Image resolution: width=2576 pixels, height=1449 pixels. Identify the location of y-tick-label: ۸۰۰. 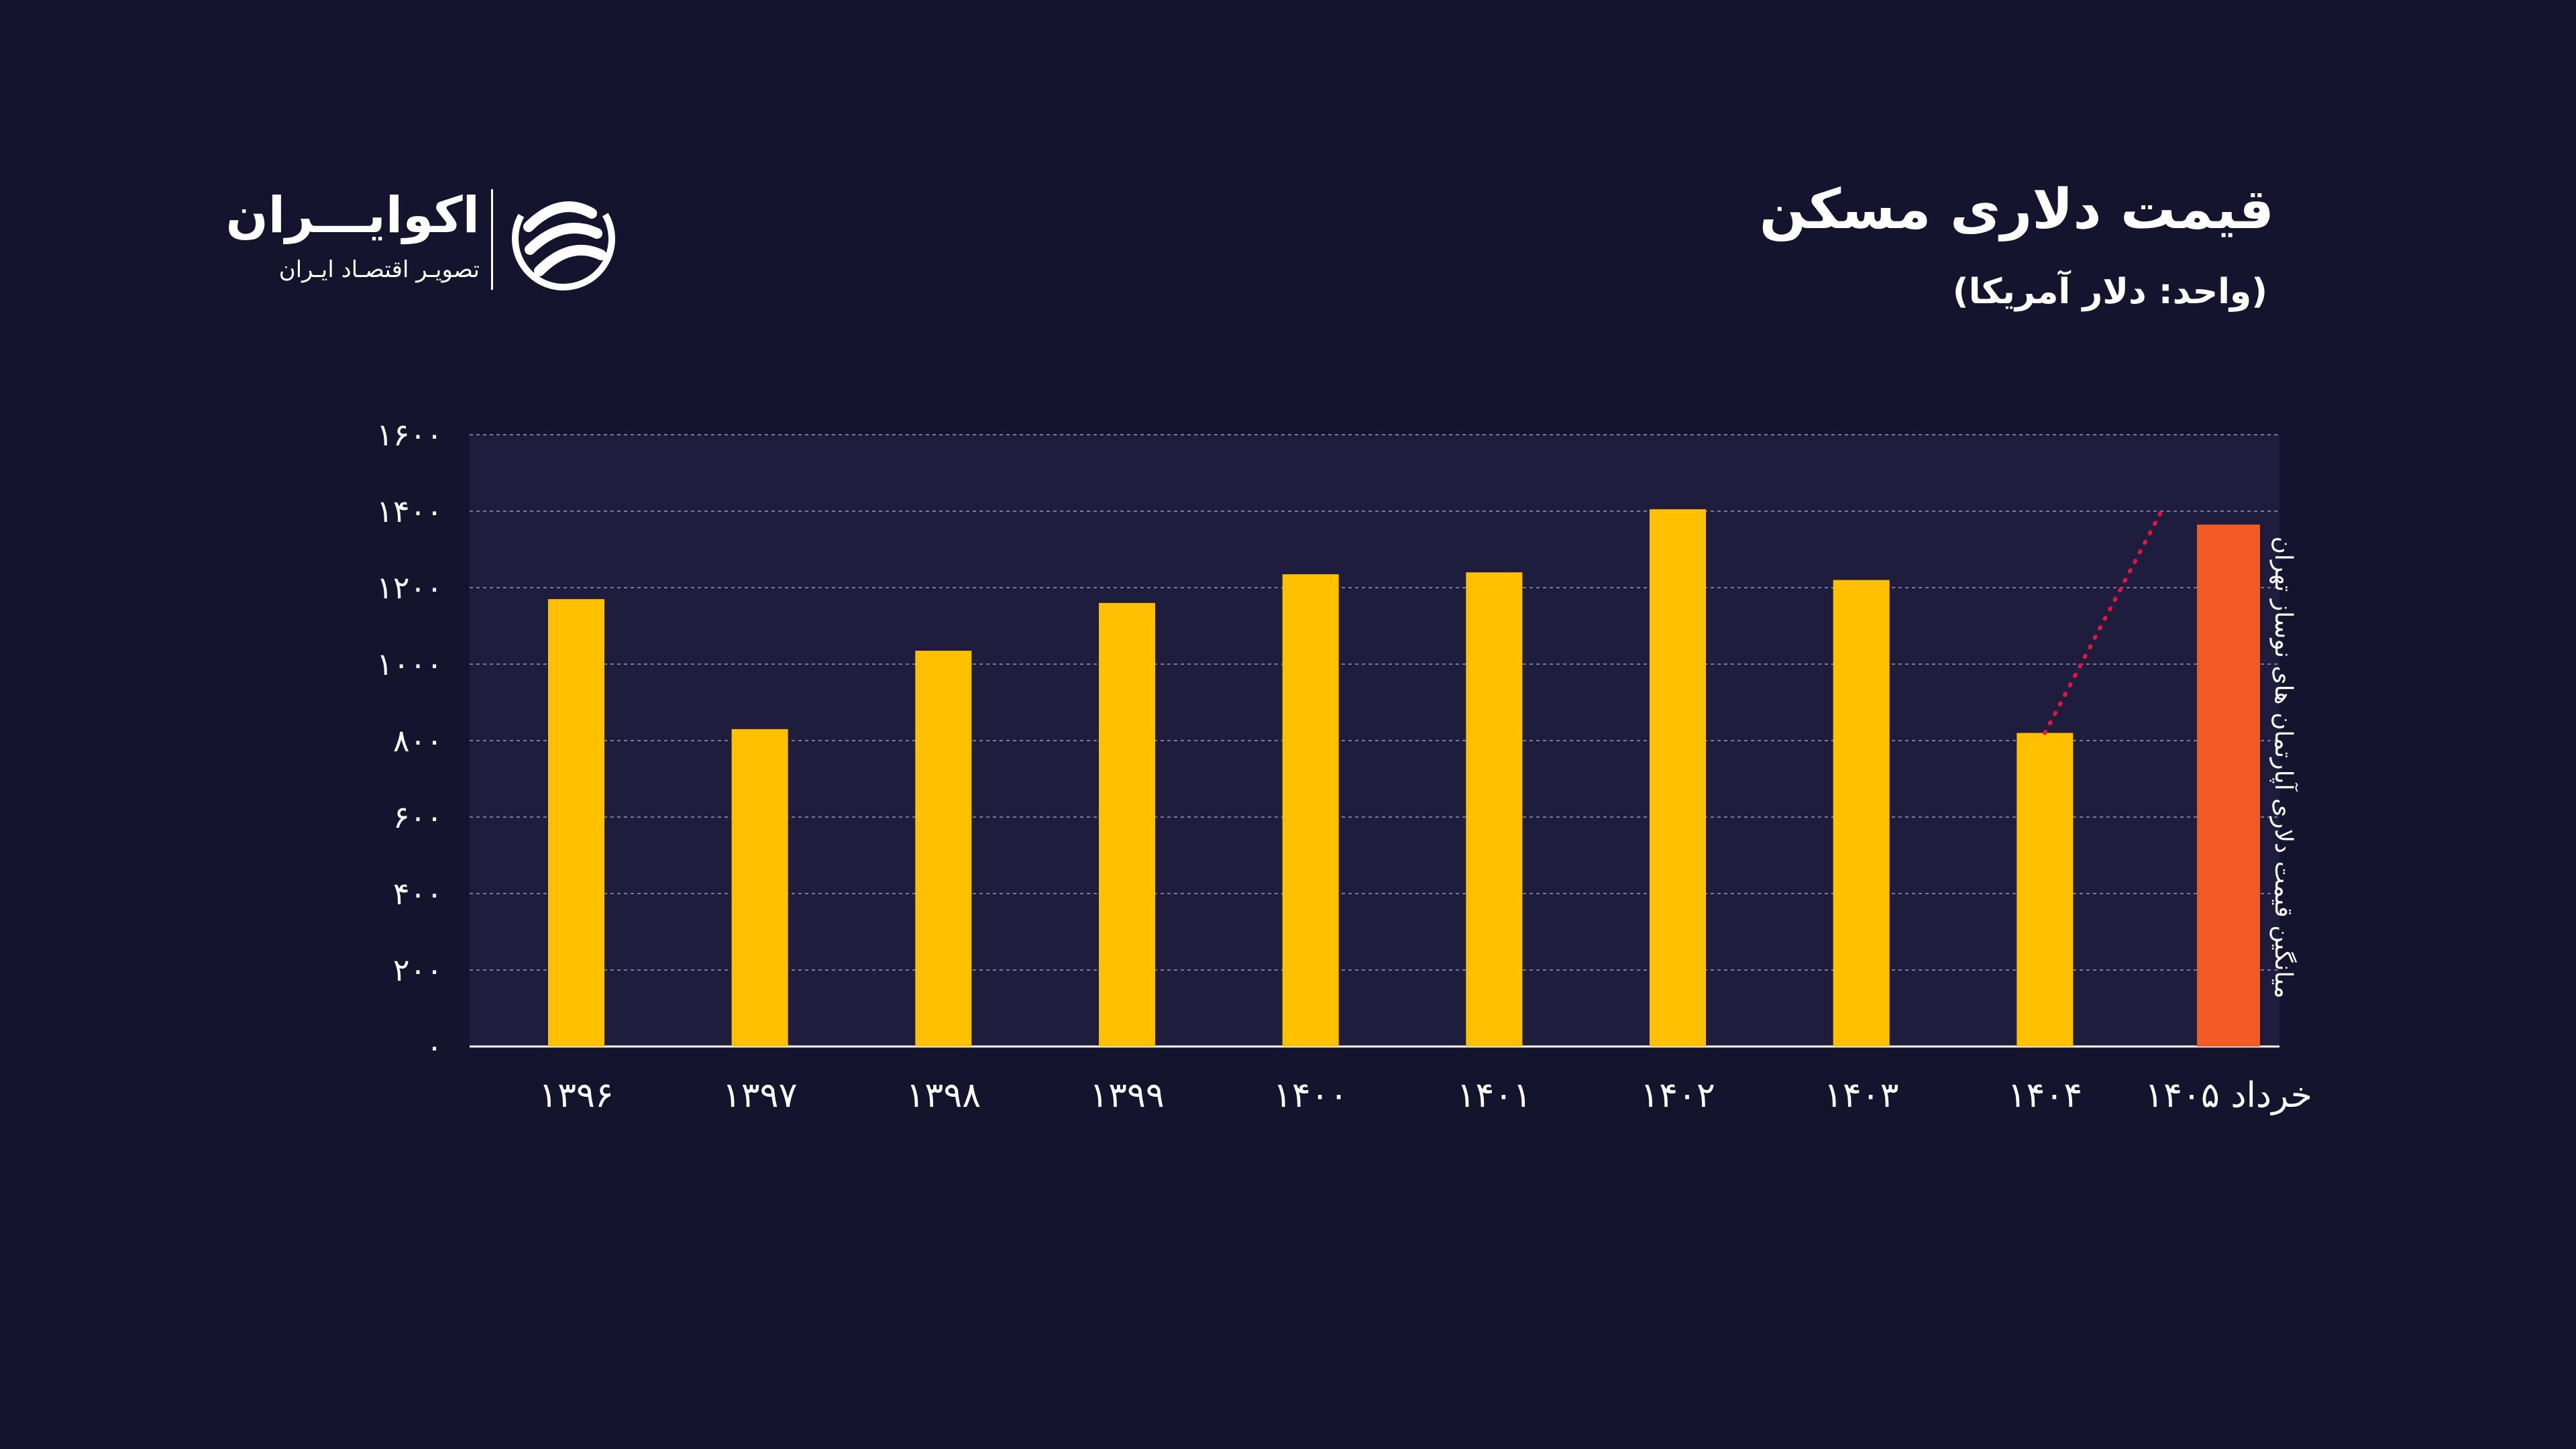
(418, 740).